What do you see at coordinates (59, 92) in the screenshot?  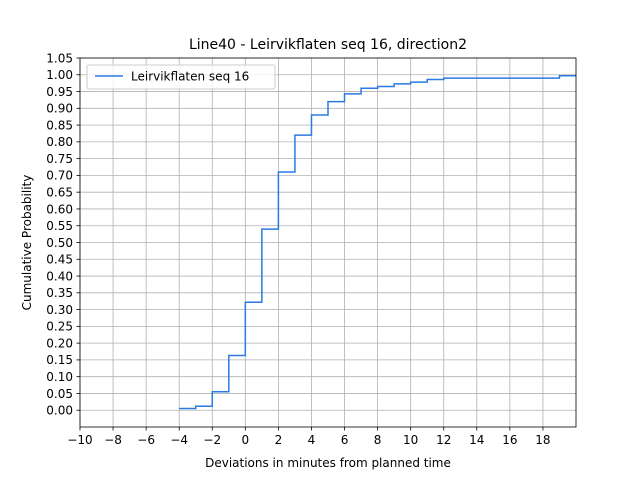 I see `y-tick-label: 0.95` at bounding box center [59, 92].